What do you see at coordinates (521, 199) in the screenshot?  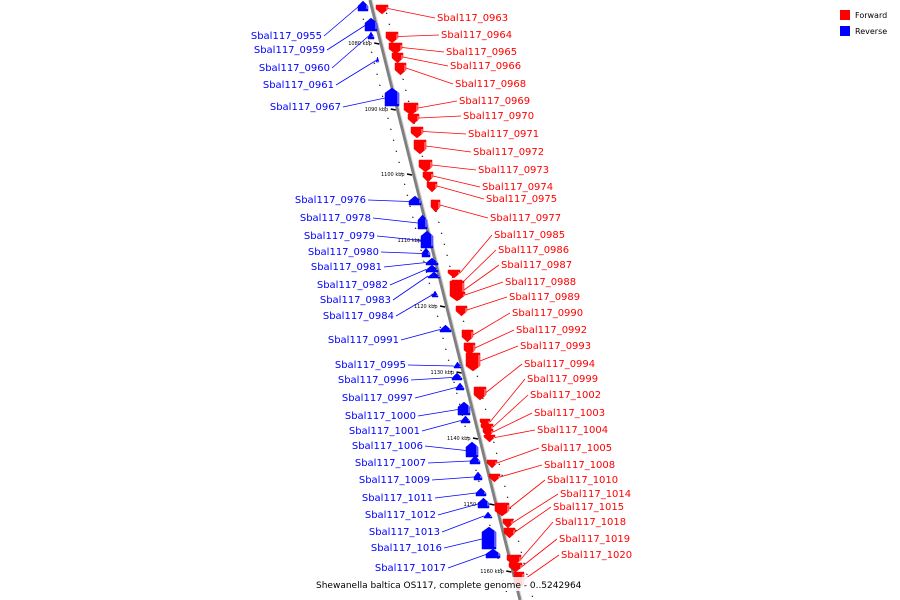 I see `forward-gene-label: Sbal117_0975` at bounding box center [521, 199].